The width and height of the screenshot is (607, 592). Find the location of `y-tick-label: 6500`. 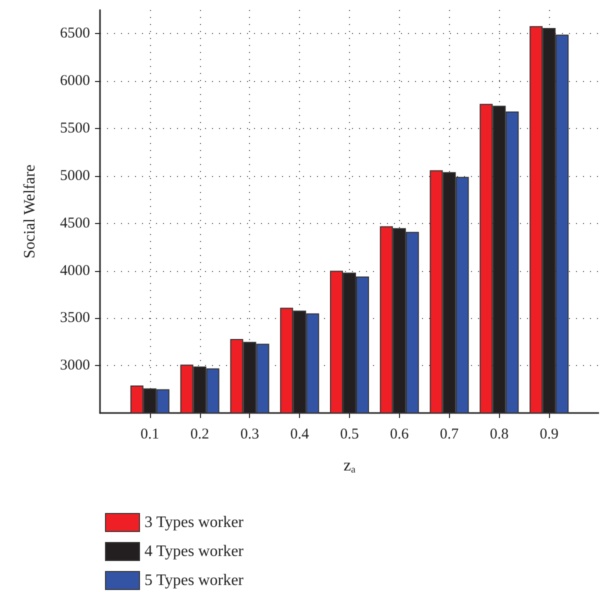

y-tick-label: 6500 is located at coordinates (75, 34).